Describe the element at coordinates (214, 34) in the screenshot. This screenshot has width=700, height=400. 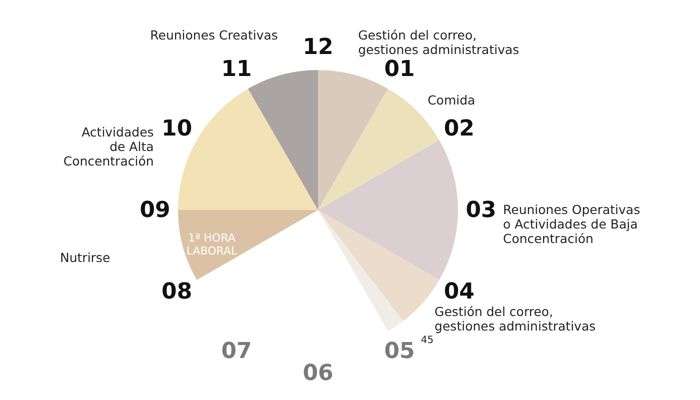
I see `slice-label: Reuniones Creativas` at that location.